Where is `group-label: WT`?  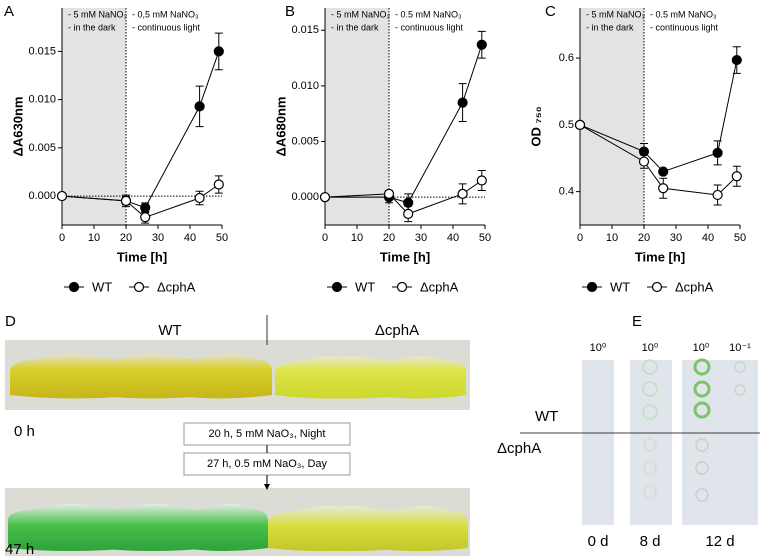 group-label: WT is located at coordinates (169, 330).